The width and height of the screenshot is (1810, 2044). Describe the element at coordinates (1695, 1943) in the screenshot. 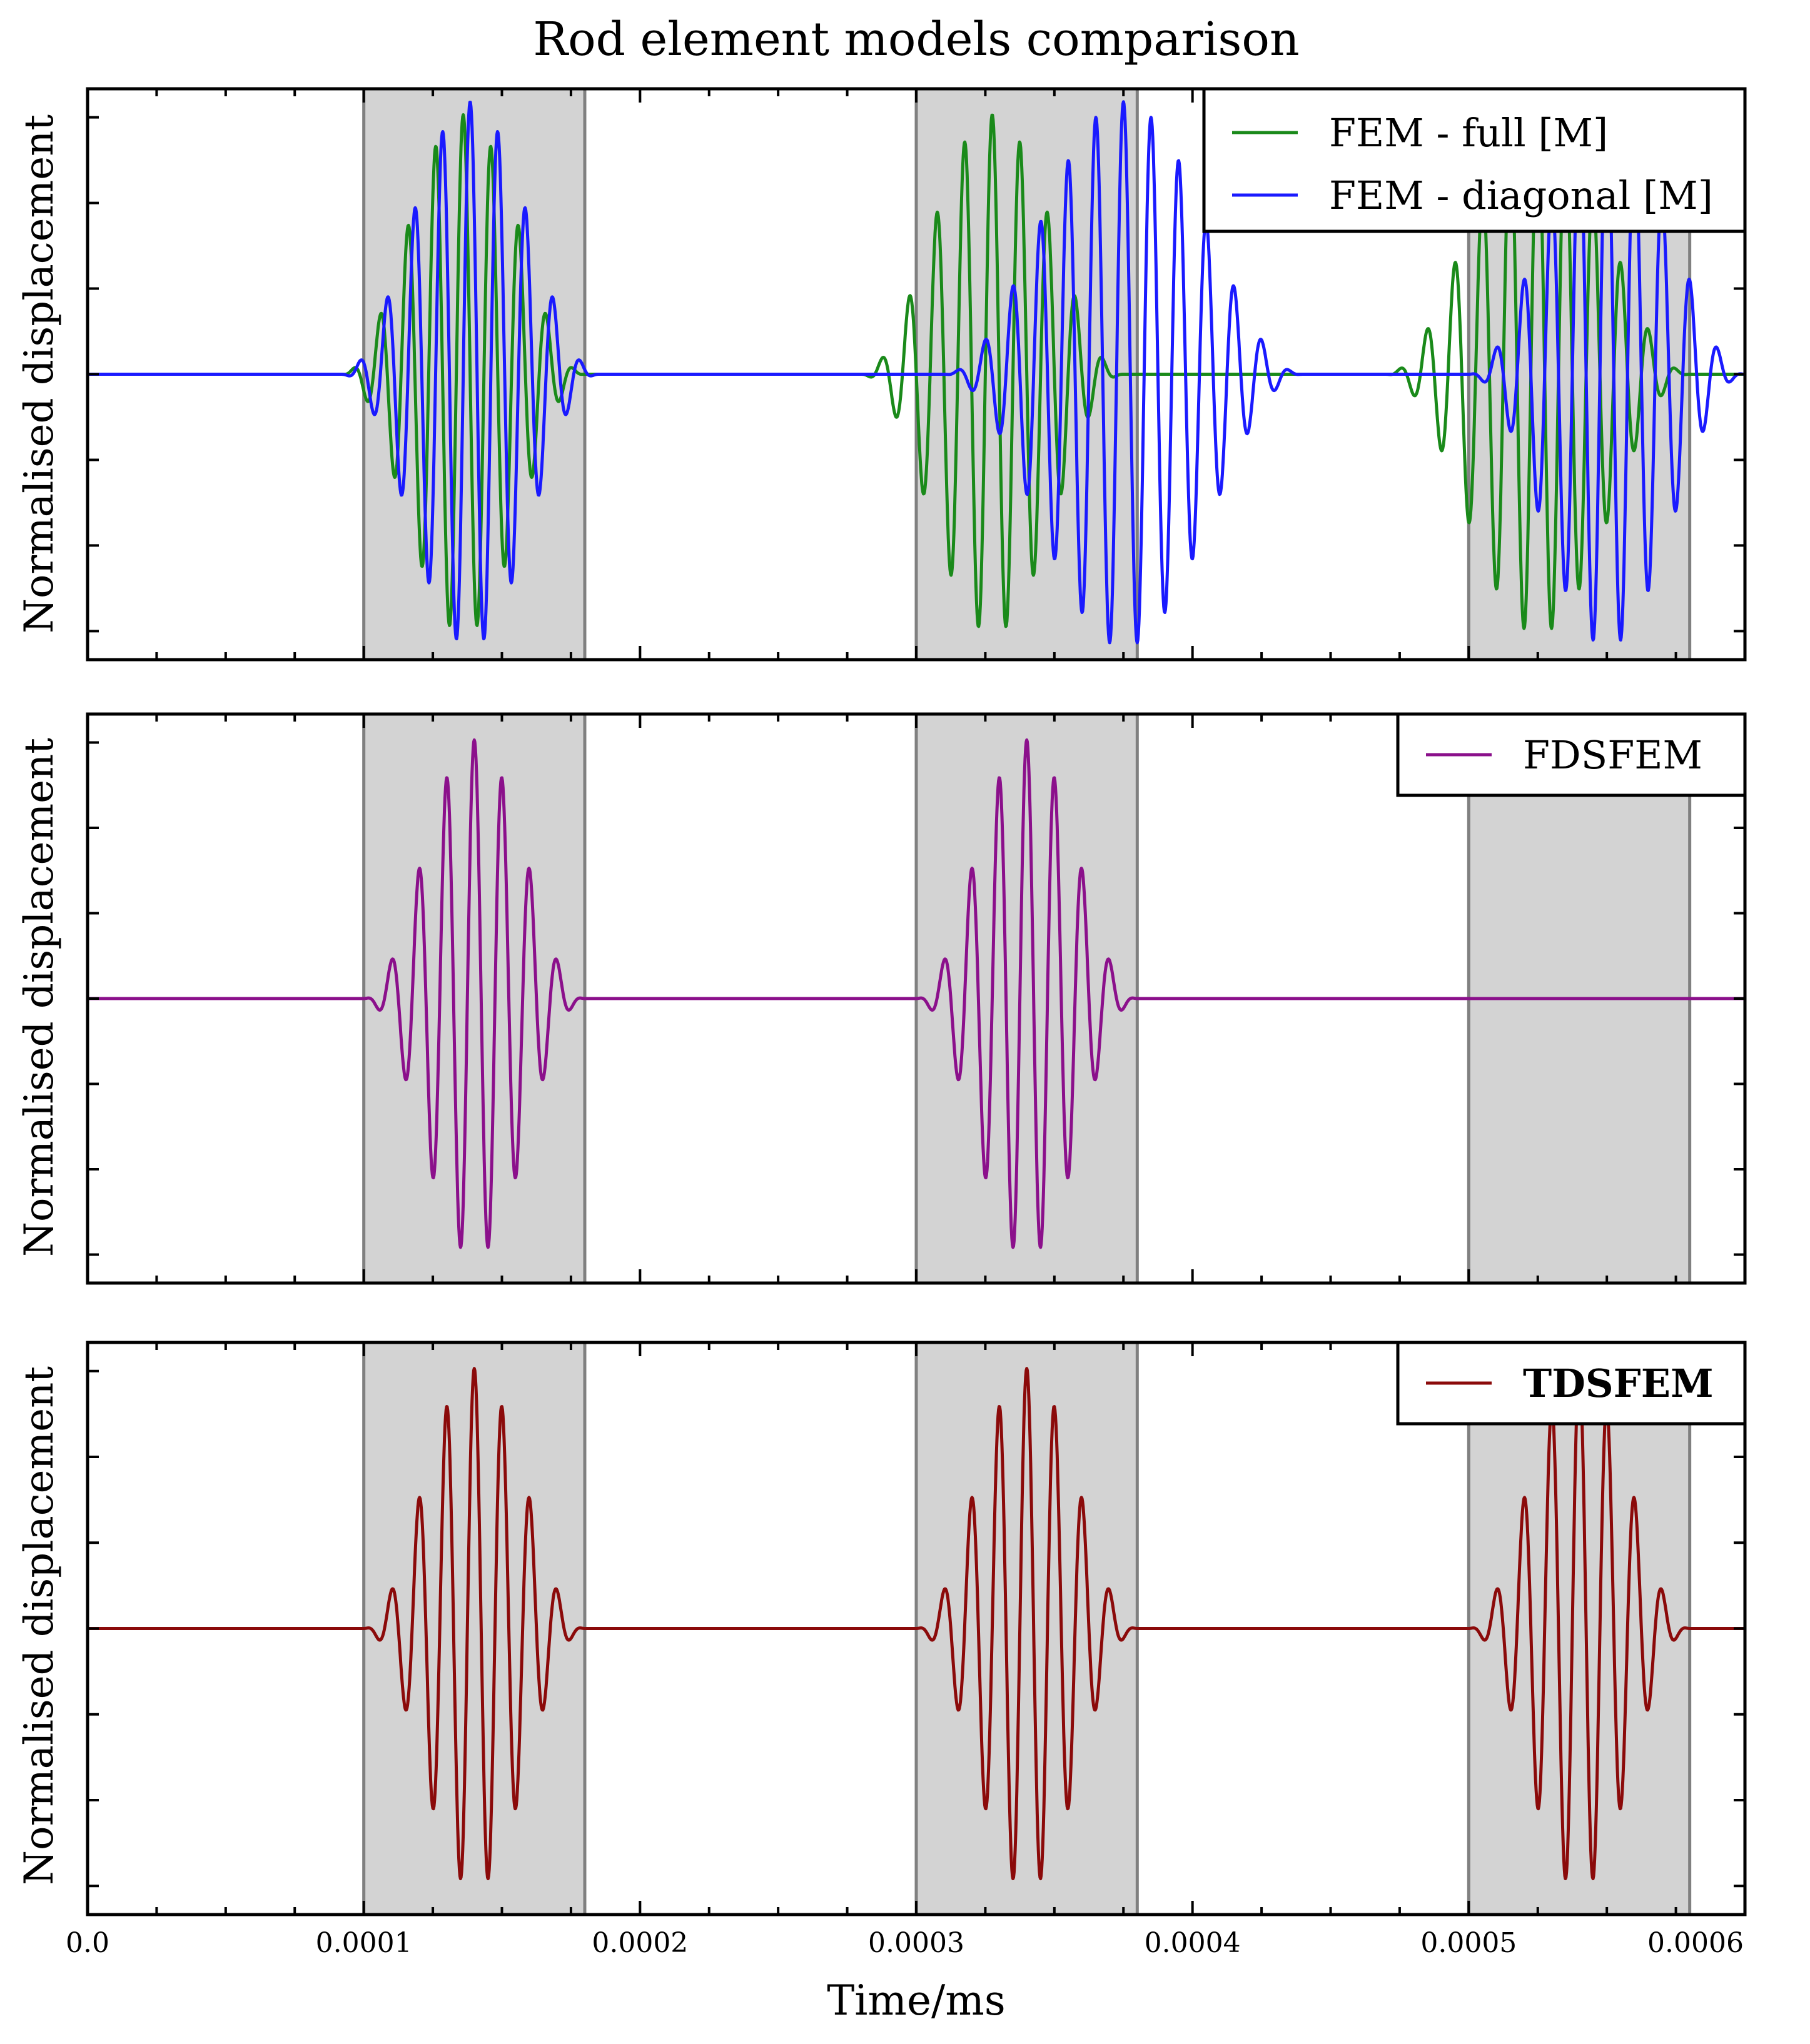

I see `x-tick-label: 0.0006` at that location.